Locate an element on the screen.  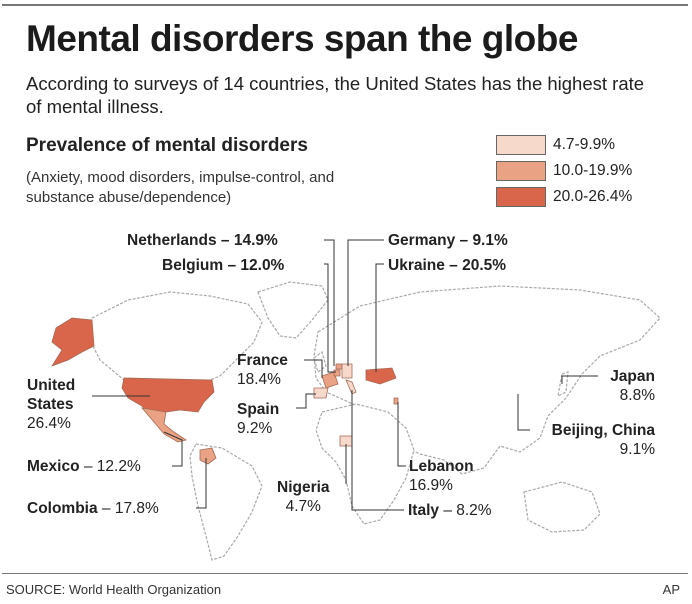
nigeria-value: 4.7% is located at coordinates (303, 506).